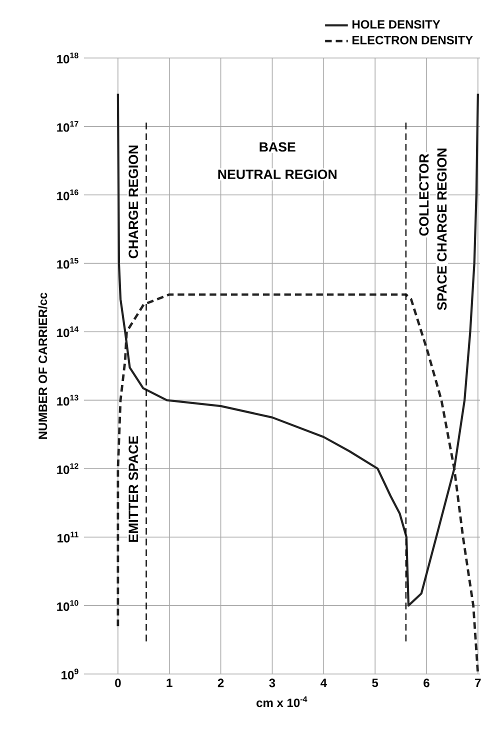 This screenshot has width=499, height=738. Describe the element at coordinates (282, 702) in the screenshot. I see `x-axis-title: cm x 10$^{-4}$` at that location.